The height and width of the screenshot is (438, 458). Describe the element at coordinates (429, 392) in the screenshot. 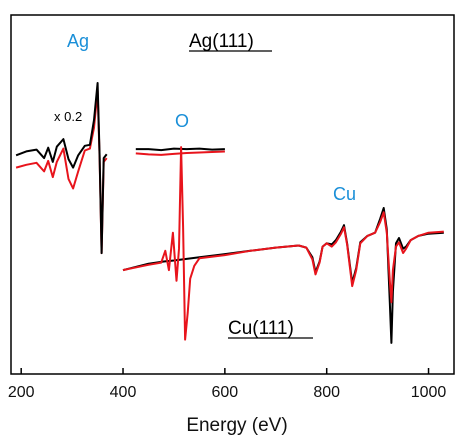

I see `x-tick-label: 1000` at that location.